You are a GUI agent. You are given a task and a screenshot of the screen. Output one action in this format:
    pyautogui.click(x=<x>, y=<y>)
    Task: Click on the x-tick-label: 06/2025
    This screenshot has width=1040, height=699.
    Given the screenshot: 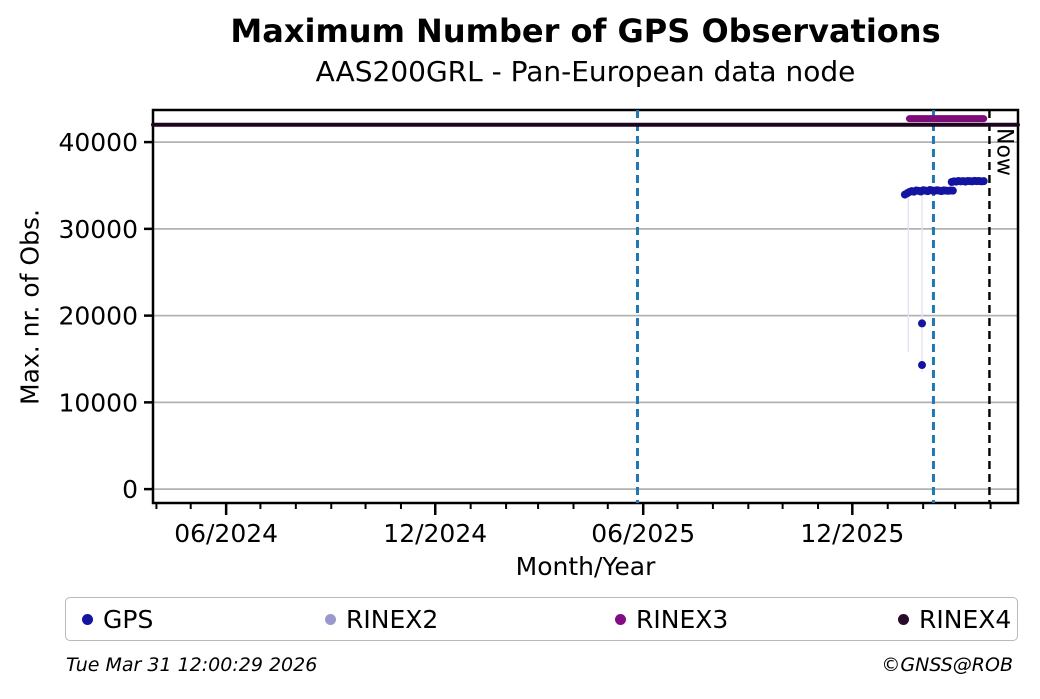 What is the action you would take?
    pyautogui.click(x=643, y=533)
    